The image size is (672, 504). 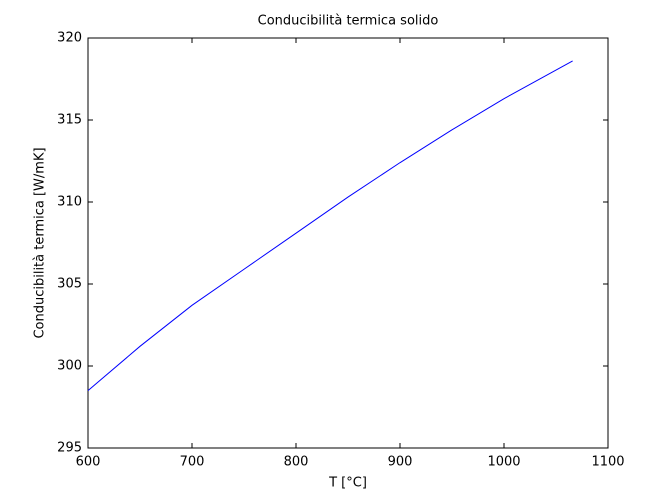 What do you see at coordinates (347, 483) in the screenshot?
I see `x-axis-label: T [°C]` at bounding box center [347, 483].